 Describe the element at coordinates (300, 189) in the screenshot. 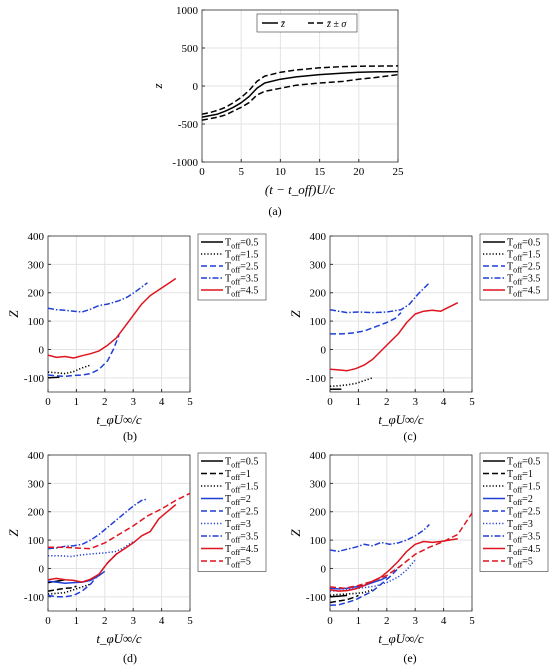

I see `x-axis-label: (t − t_off)U/c` at that location.